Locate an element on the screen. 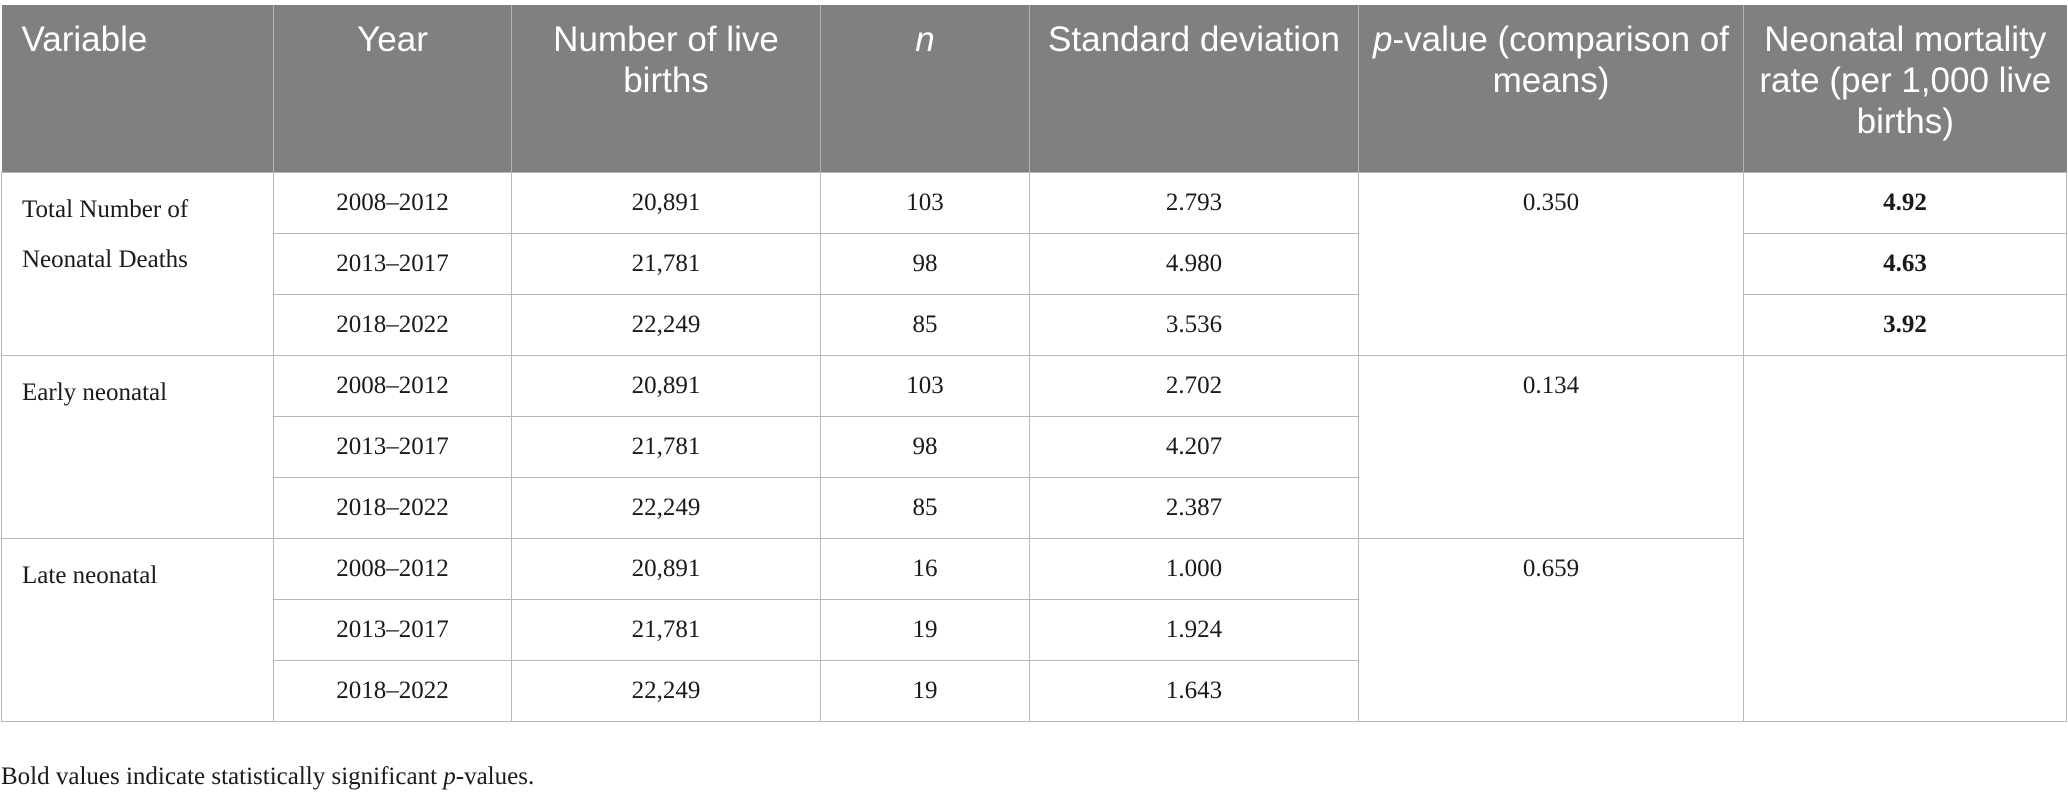 The width and height of the screenshot is (2068, 802). table-row: 2013–2017 21,781 98 4.980 4.63 is located at coordinates (1034, 263).